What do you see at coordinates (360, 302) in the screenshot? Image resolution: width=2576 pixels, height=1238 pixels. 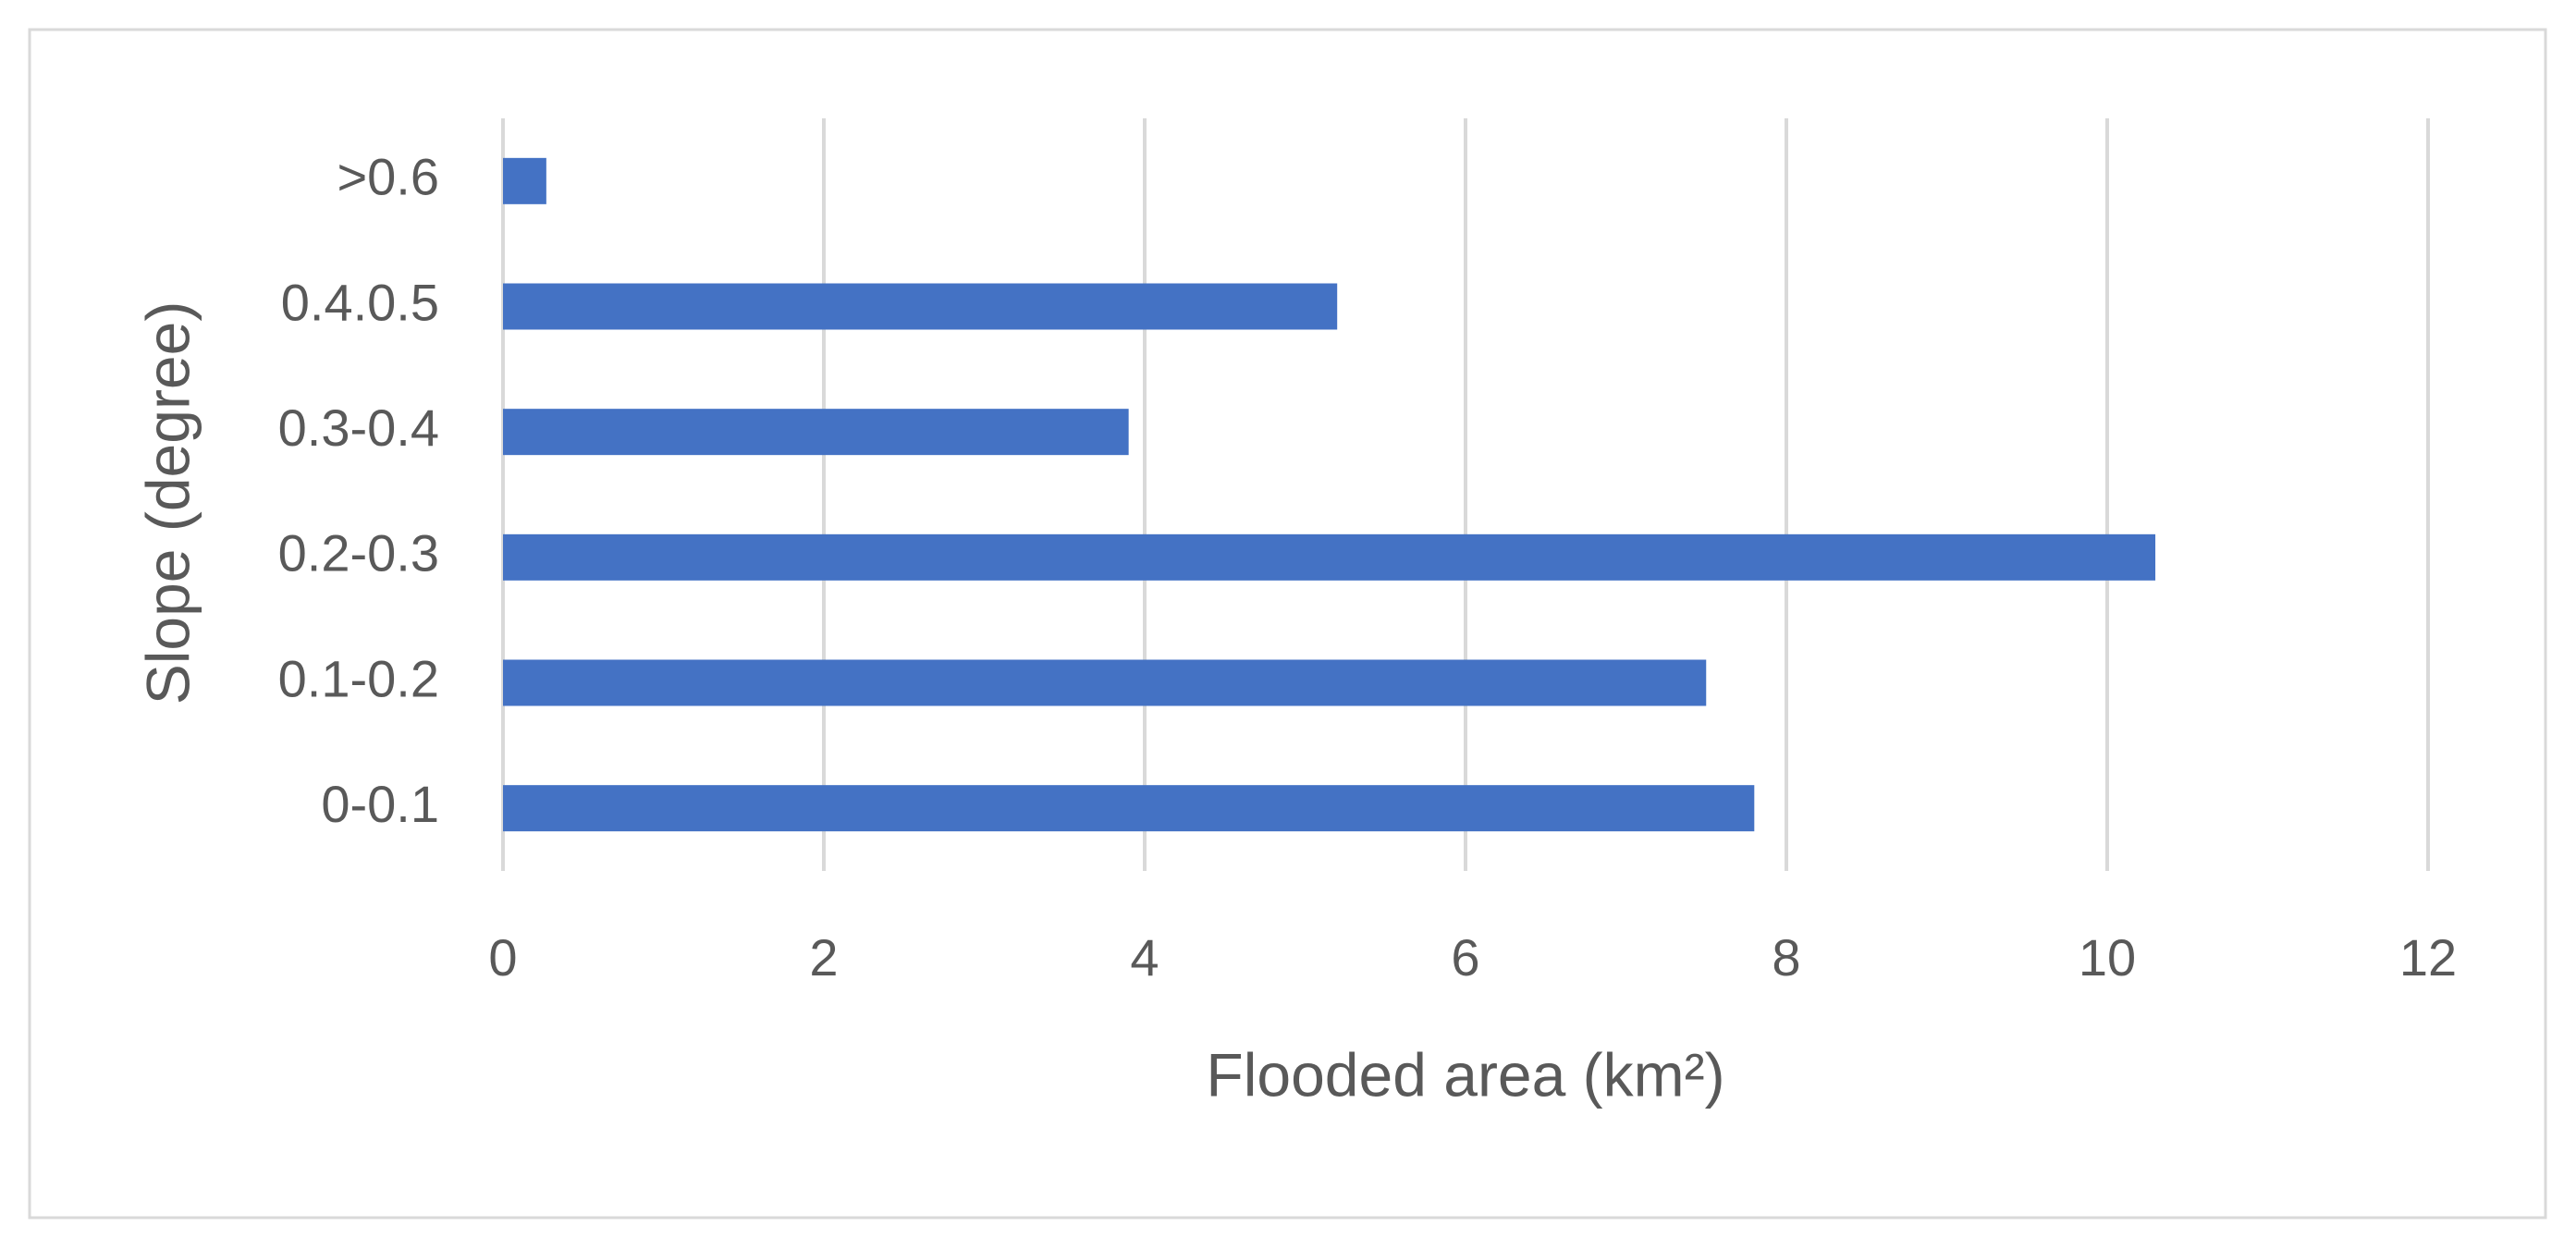 I see `y-tick-label: 0.4.0.5` at bounding box center [360, 302].